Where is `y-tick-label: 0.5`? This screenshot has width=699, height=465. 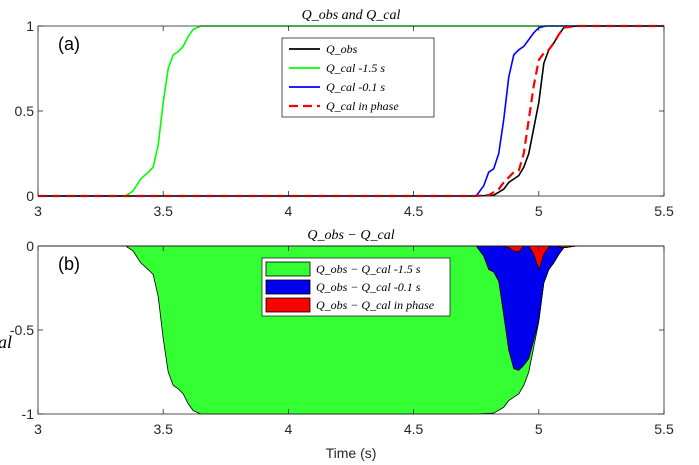 y-tick-label: 0.5 is located at coordinates (25, 111).